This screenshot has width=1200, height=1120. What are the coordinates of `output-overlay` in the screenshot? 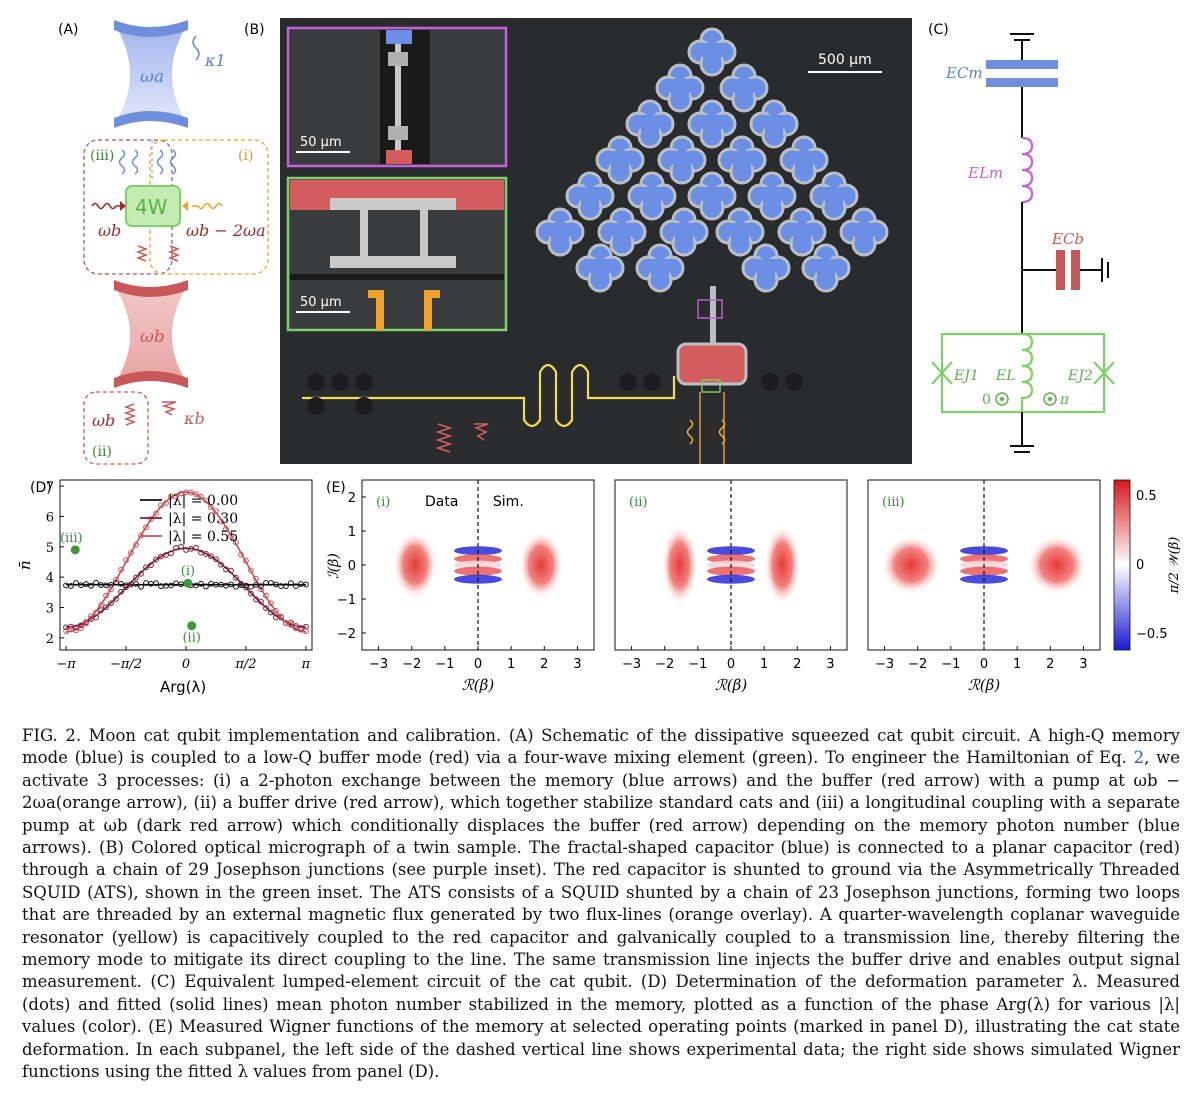 It's located at (481, 432).